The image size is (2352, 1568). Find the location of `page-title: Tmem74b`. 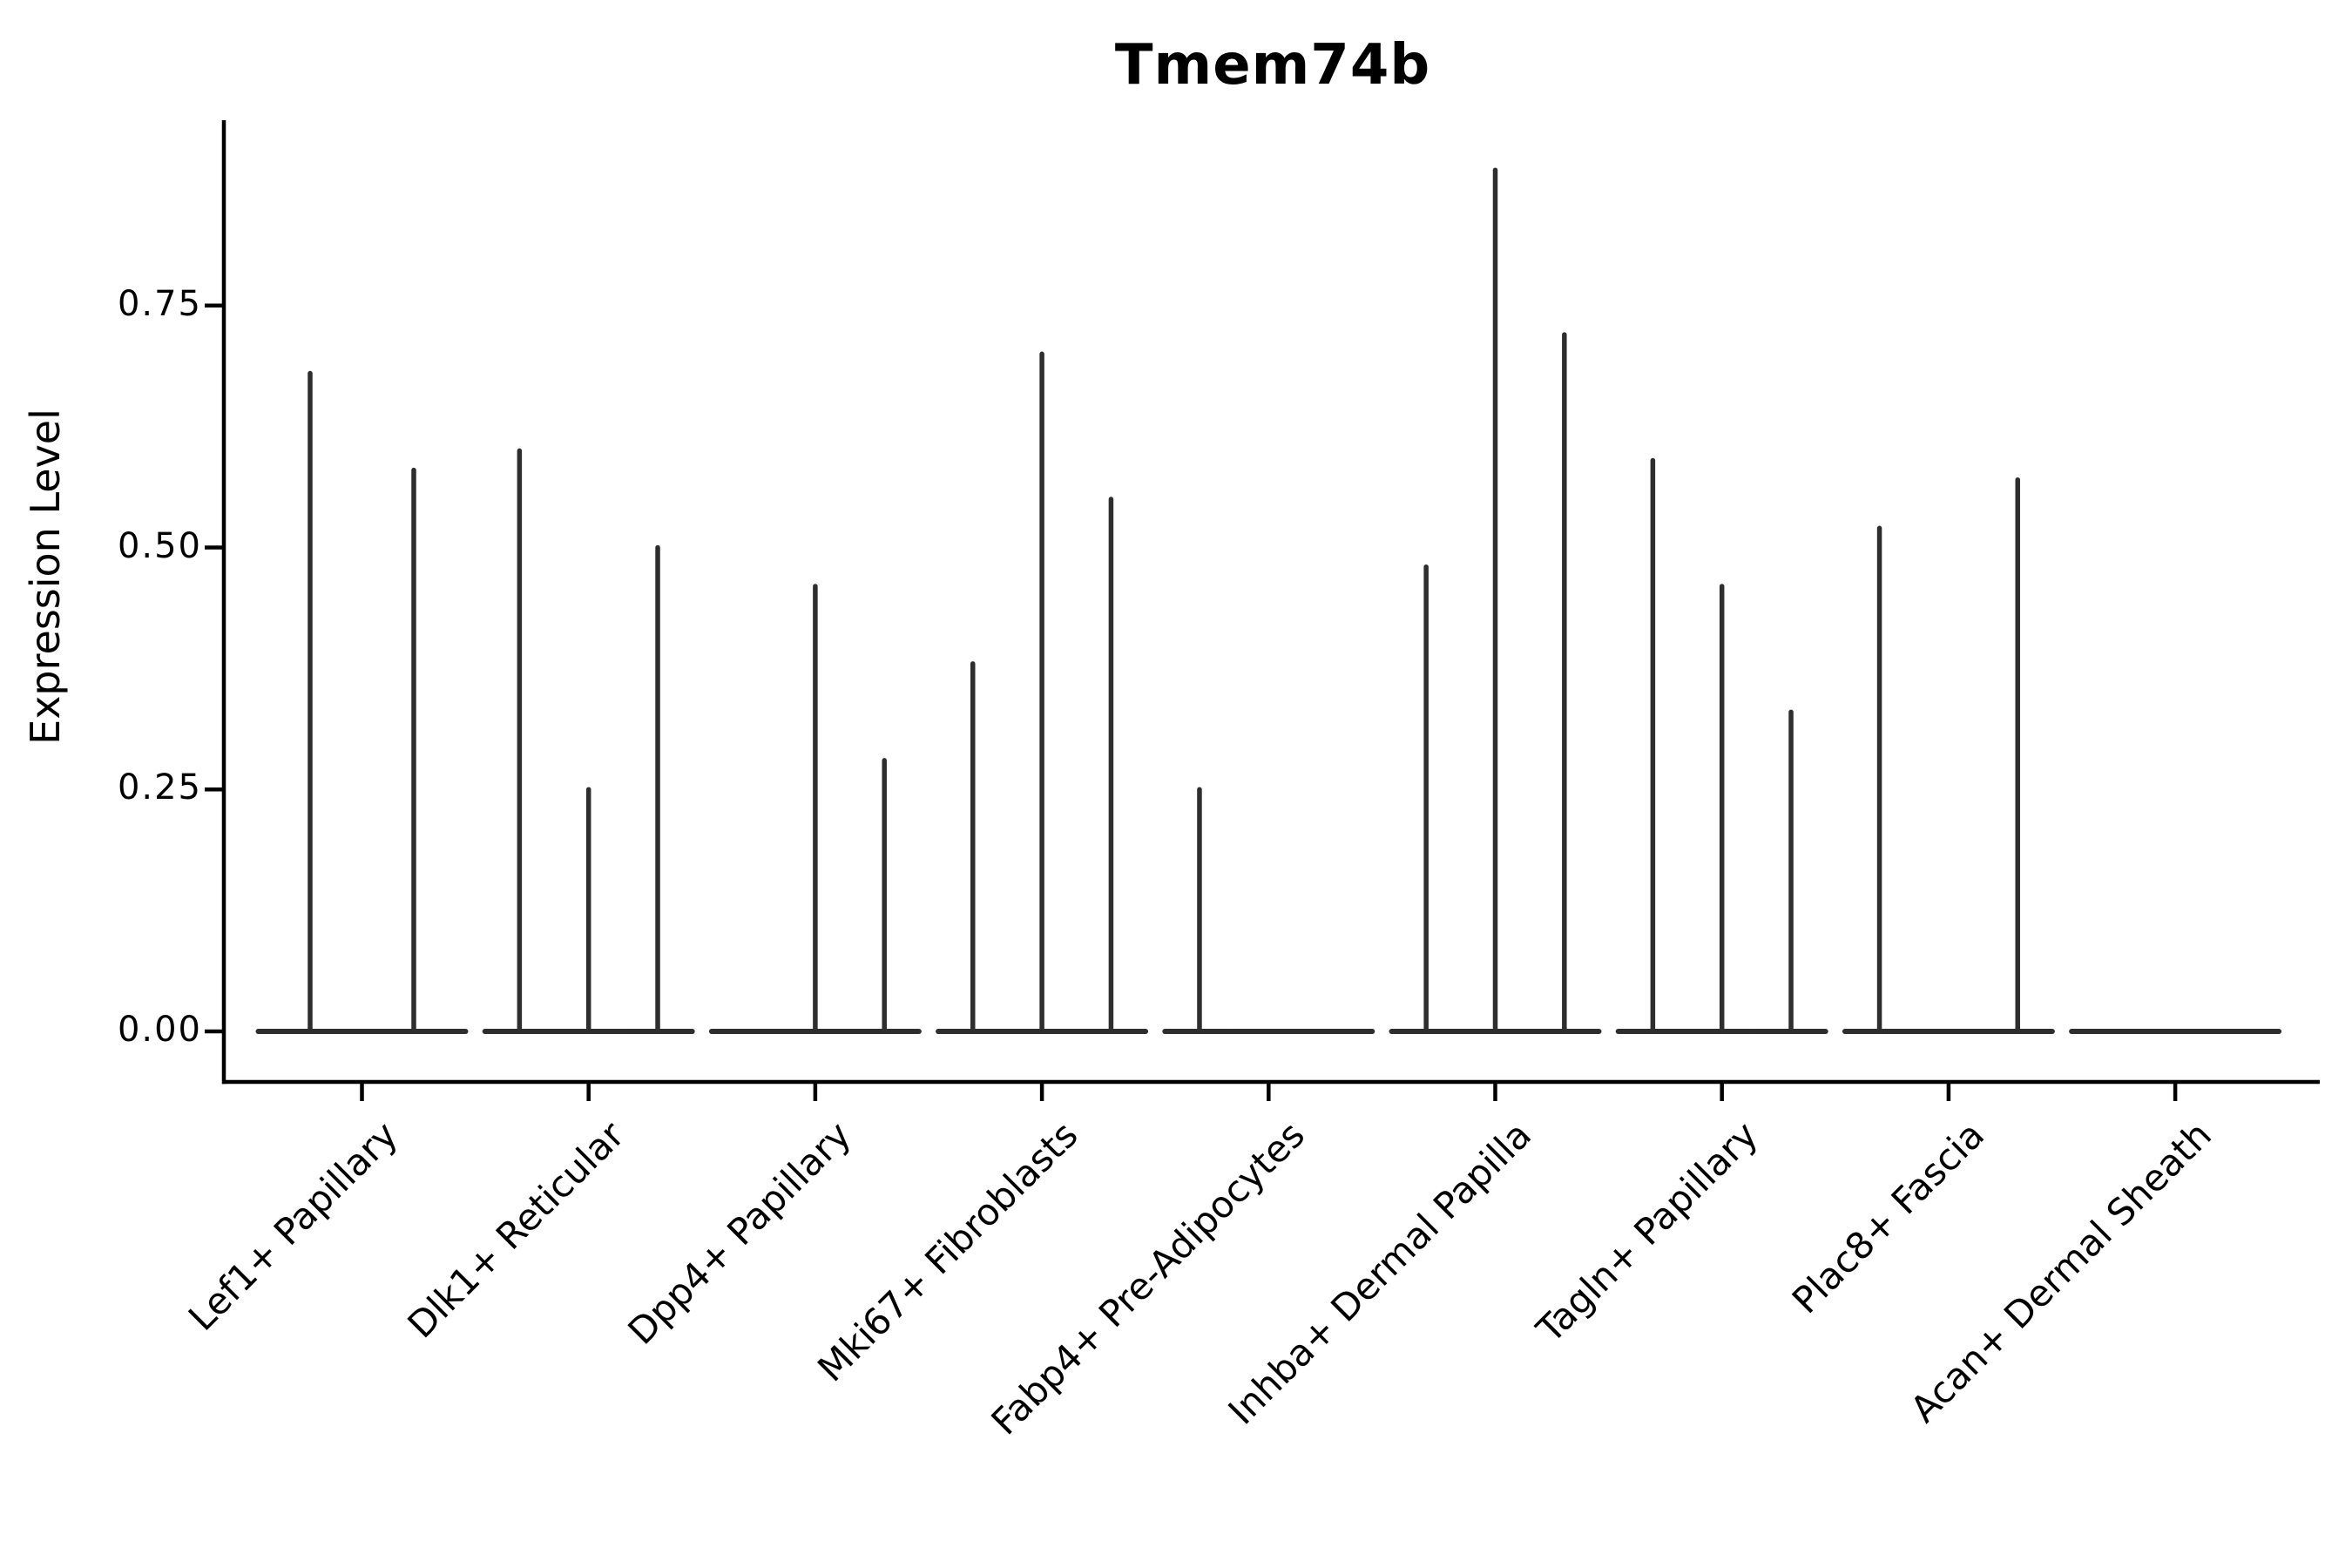

page-title: Tmem74b is located at coordinates (1272, 66).